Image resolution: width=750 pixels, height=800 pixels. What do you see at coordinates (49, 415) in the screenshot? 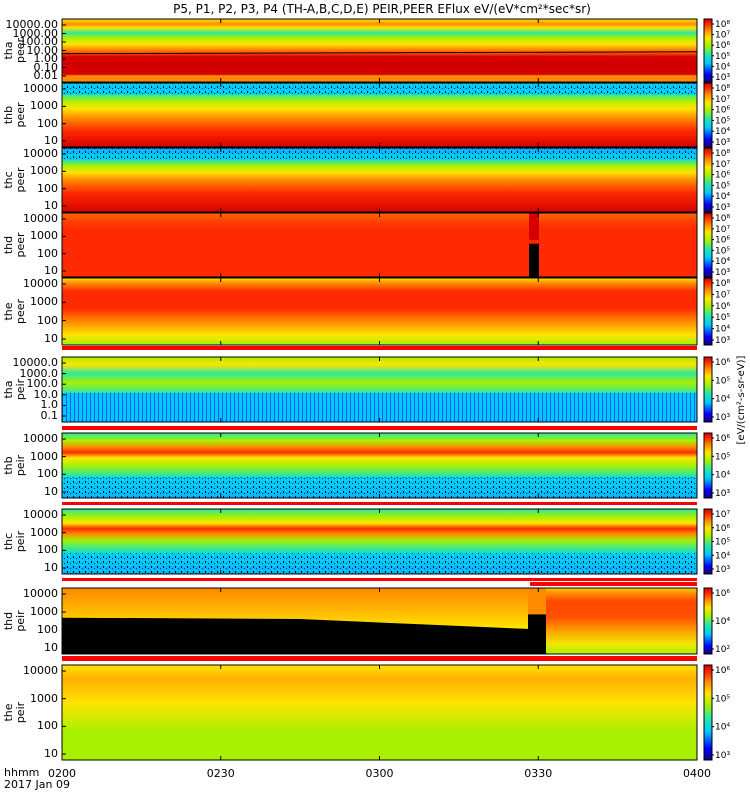
I see `y-tick-label: 0.1` at bounding box center [49, 415].